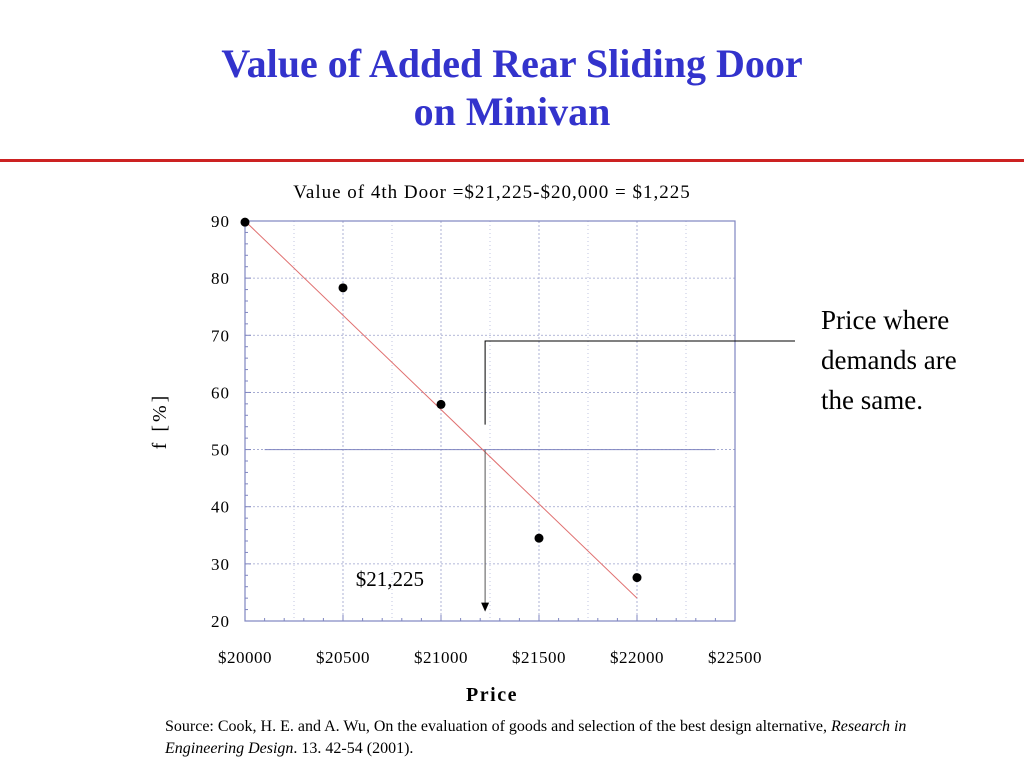 The height and width of the screenshot is (768, 1024). I want to click on x-tick-label-1: $20500, so click(343, 657).